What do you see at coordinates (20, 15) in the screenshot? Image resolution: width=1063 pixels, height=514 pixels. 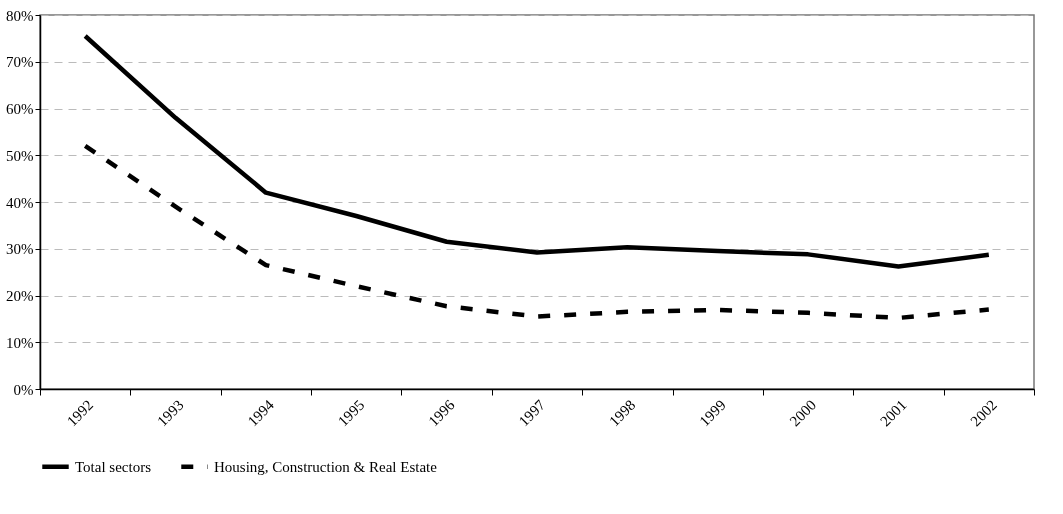 I see `y-tick-label: 80%` at bounding box center [20, 15].